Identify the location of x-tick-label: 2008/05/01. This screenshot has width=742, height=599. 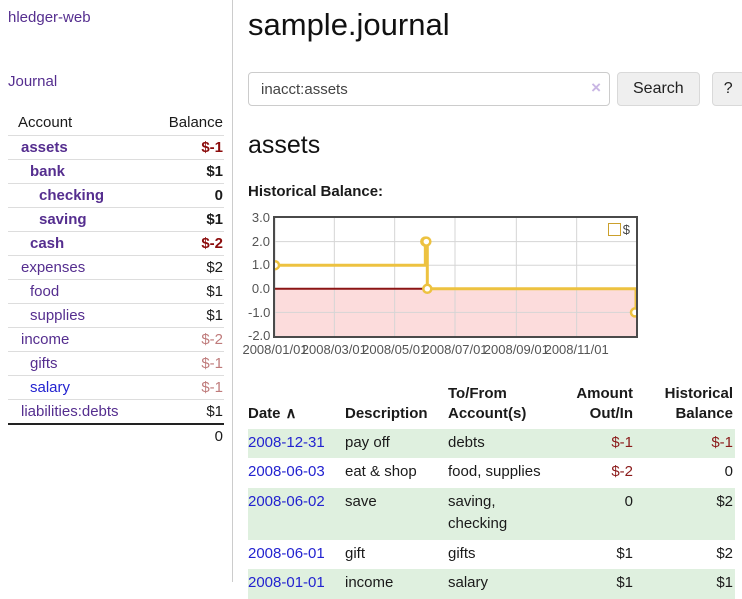
(395, 350).